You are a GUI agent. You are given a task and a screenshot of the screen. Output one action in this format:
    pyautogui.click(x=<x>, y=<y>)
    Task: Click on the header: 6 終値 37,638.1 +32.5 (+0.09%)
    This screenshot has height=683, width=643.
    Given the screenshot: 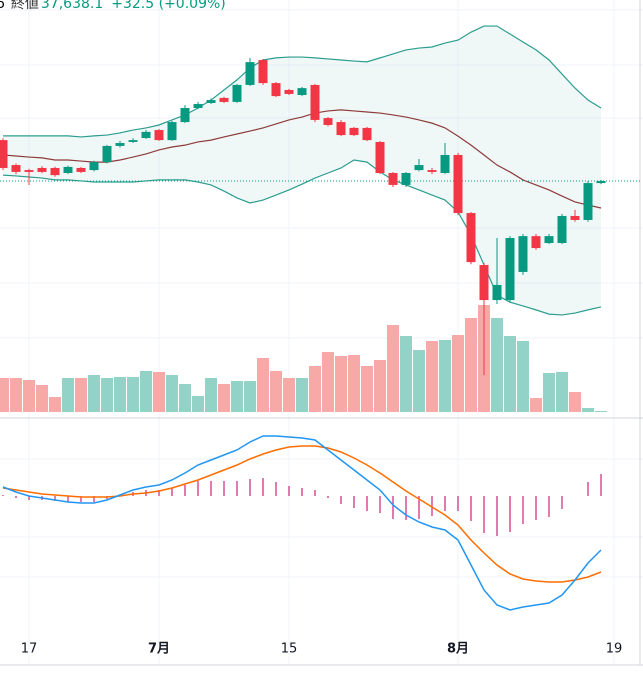 What is the action you would take?
    pyautogui.click(x=113, y=6)
    